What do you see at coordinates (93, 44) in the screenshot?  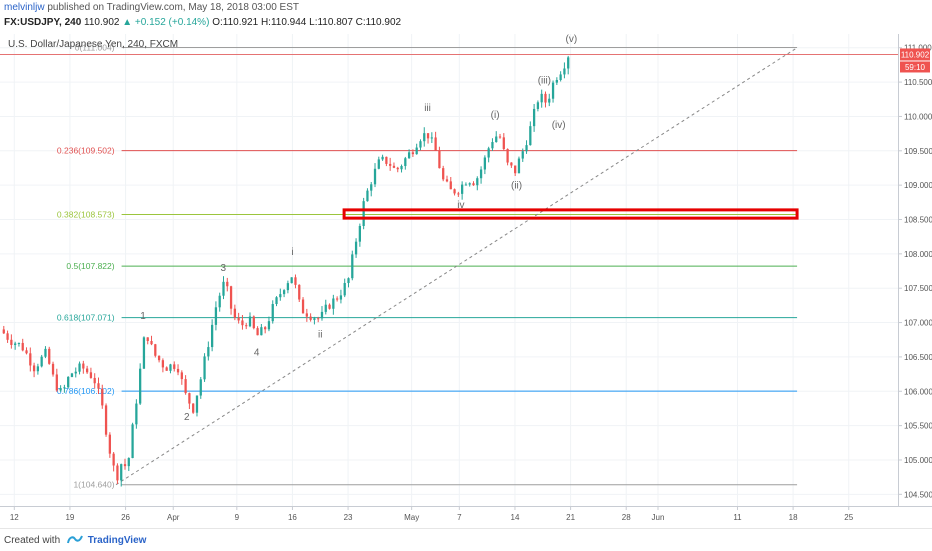 I see `chart-title: U.S. Dollar/Japanese Yen, 240, FXCM` at bounding box center [93, 44].